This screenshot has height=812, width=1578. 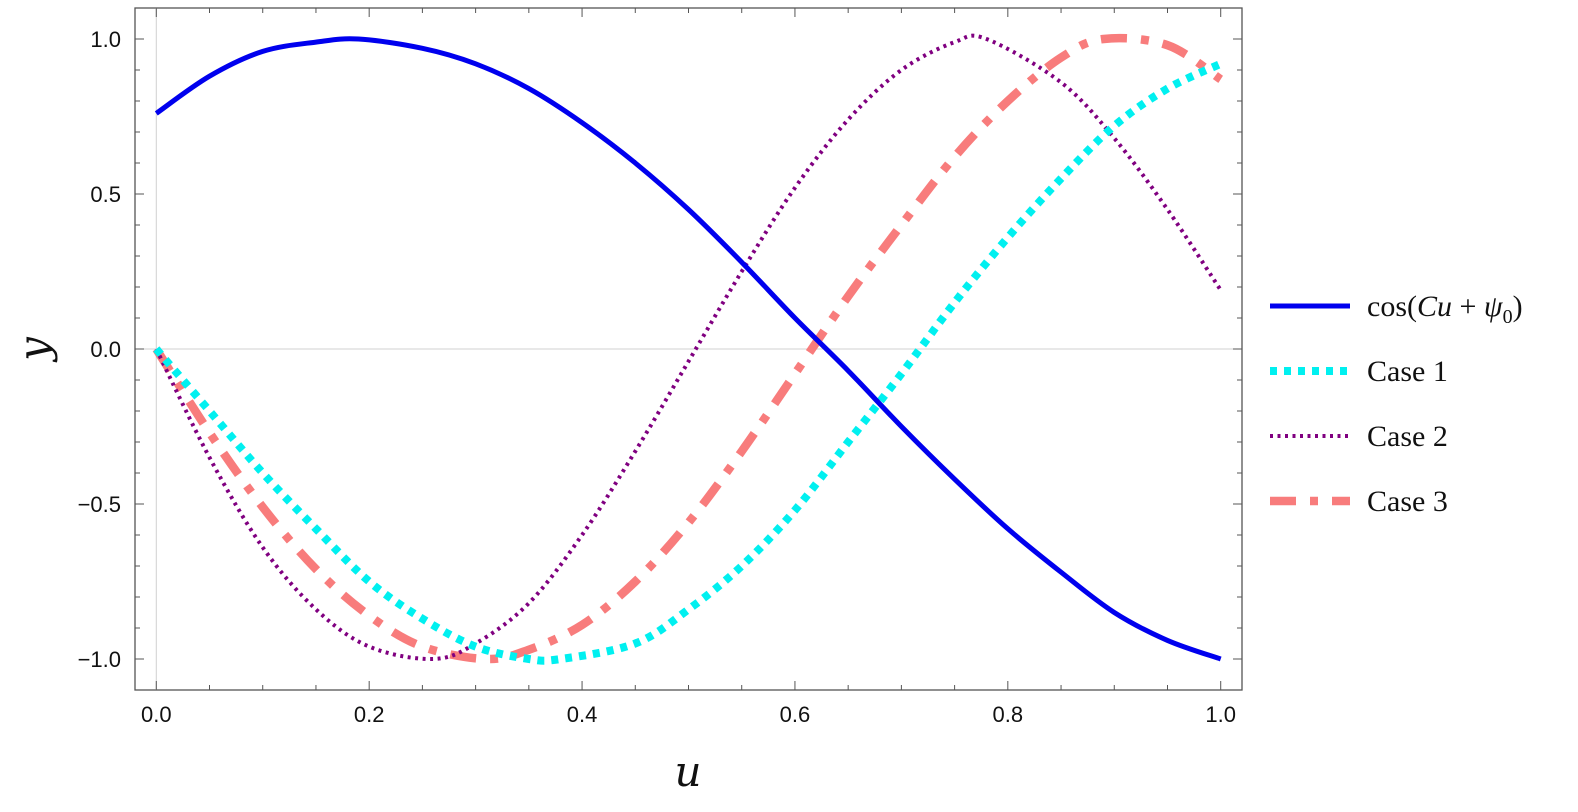 I want to click on x-tick-label: 0.0, so click(x=156, y=714).